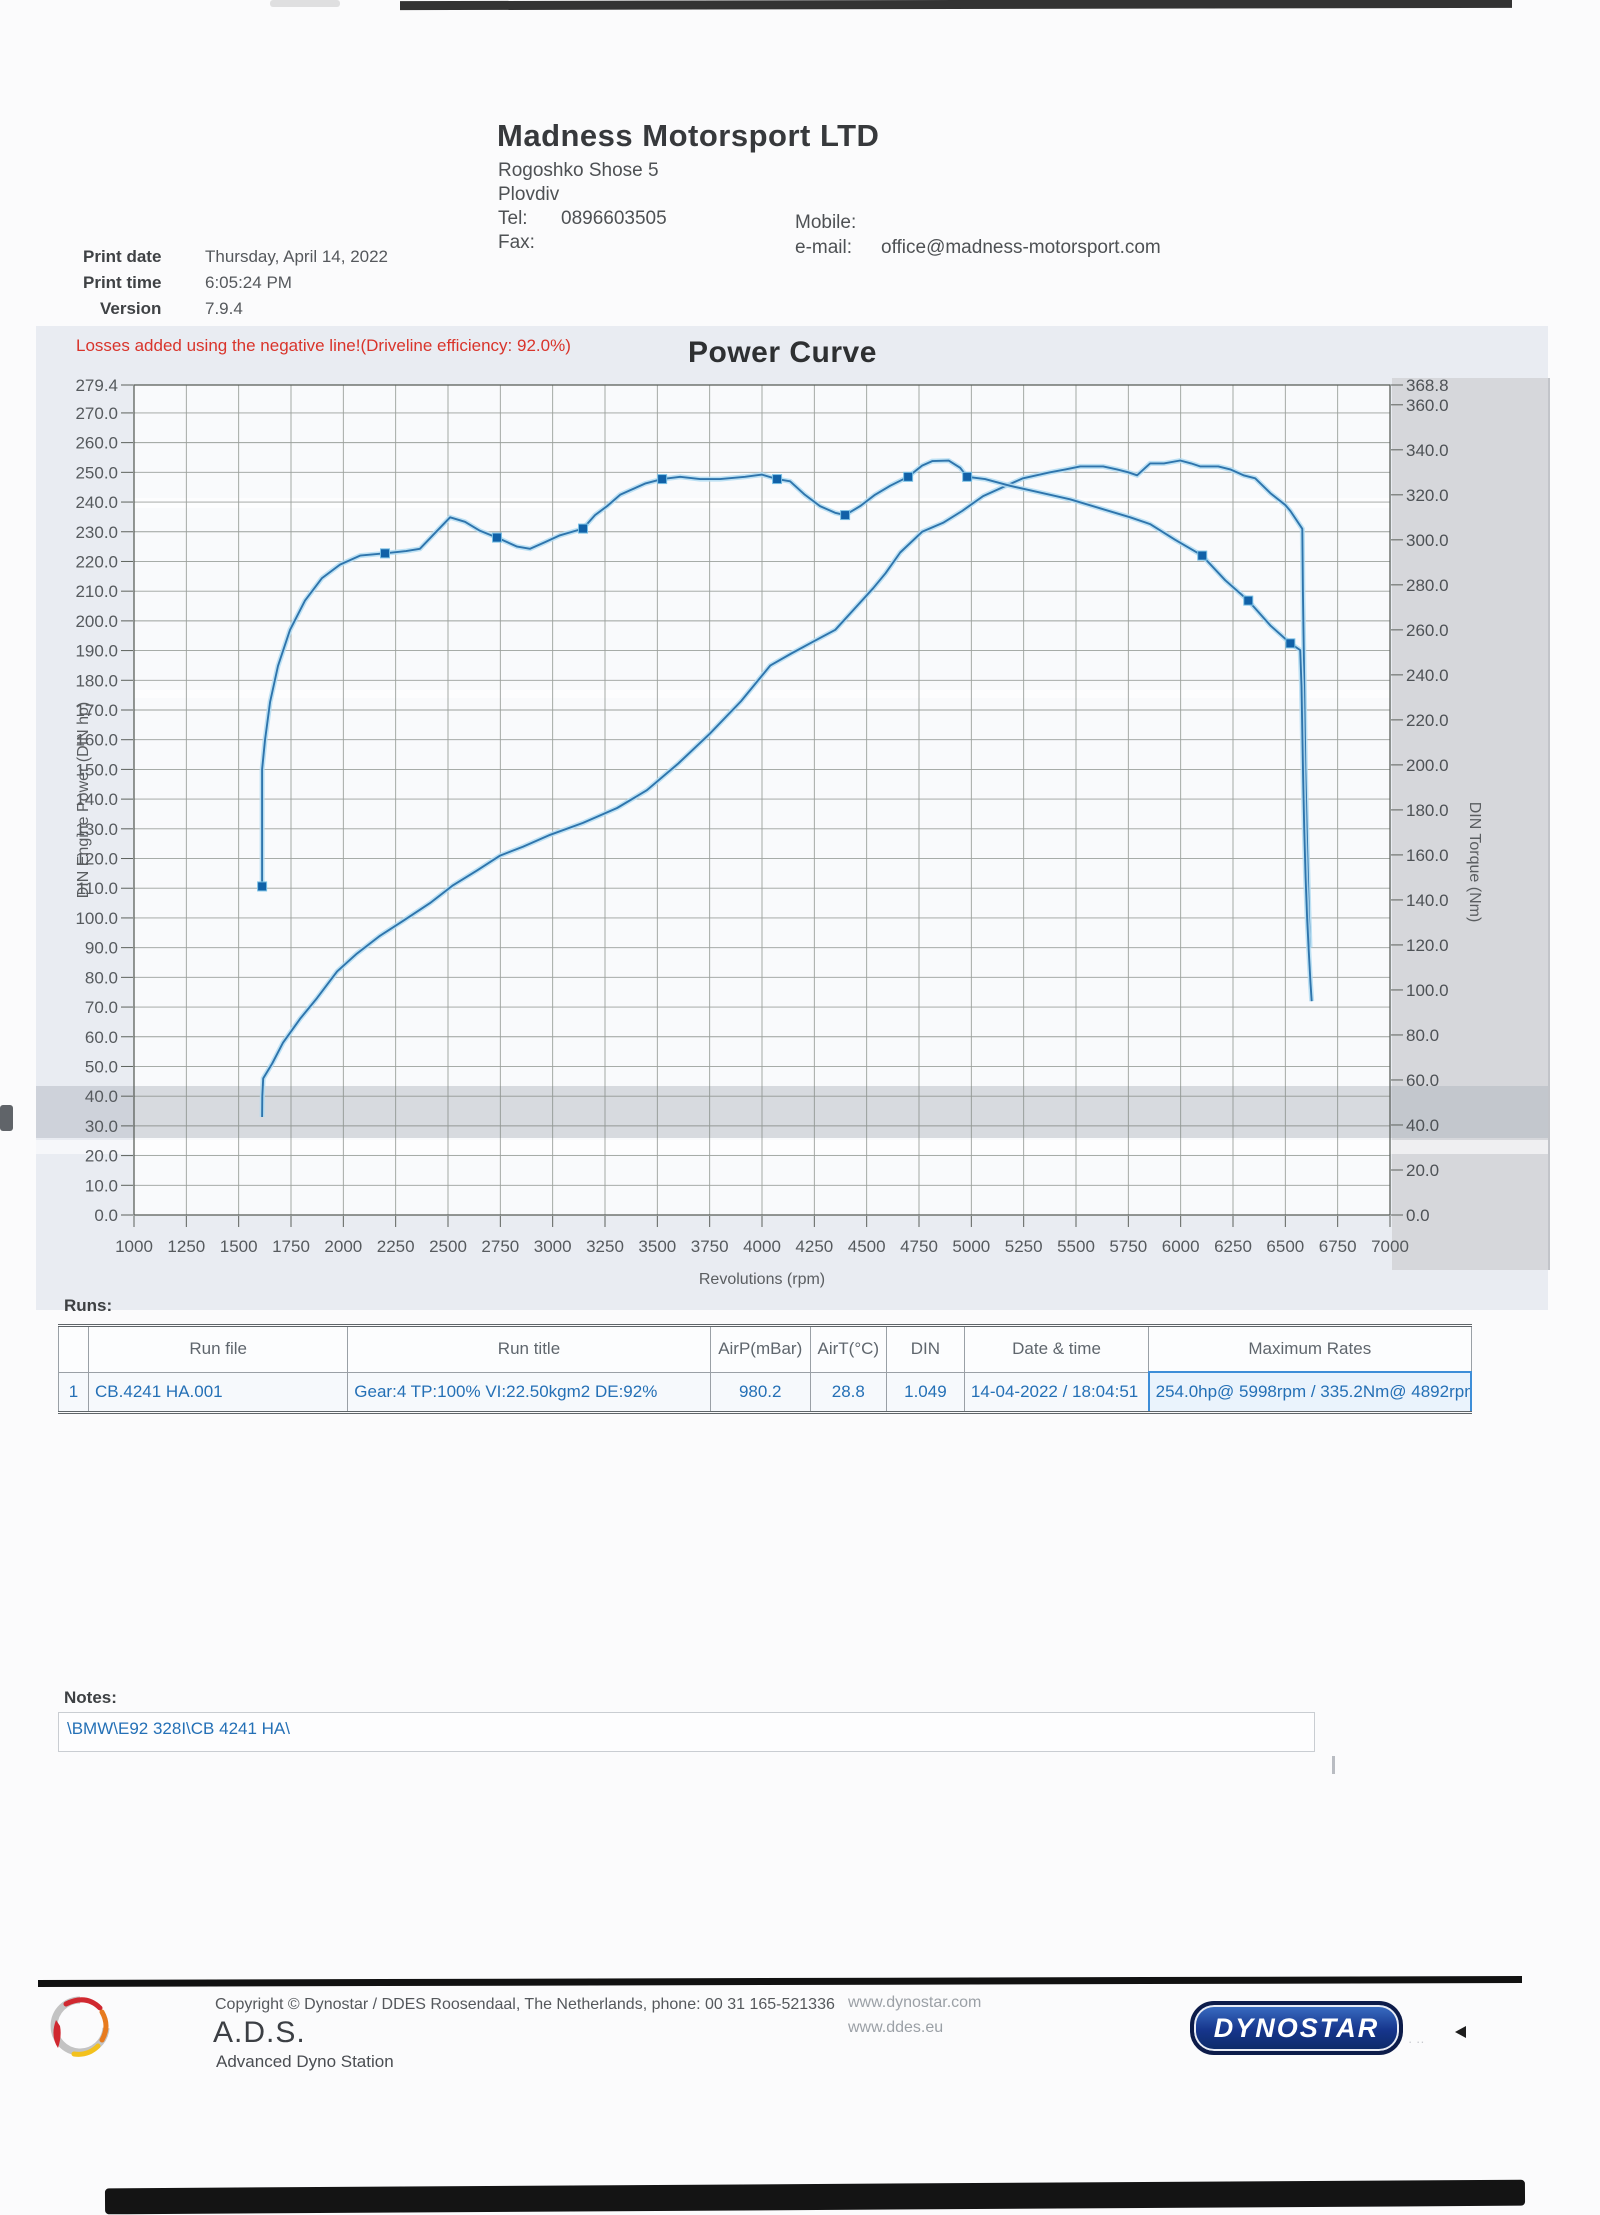 Image resolution: width=1600 pixels, height=2215 pixels. Describe the element at coordinates (248, 282) in the screenshot. I see `print-time-value: 6:05:24 PM` at that location.